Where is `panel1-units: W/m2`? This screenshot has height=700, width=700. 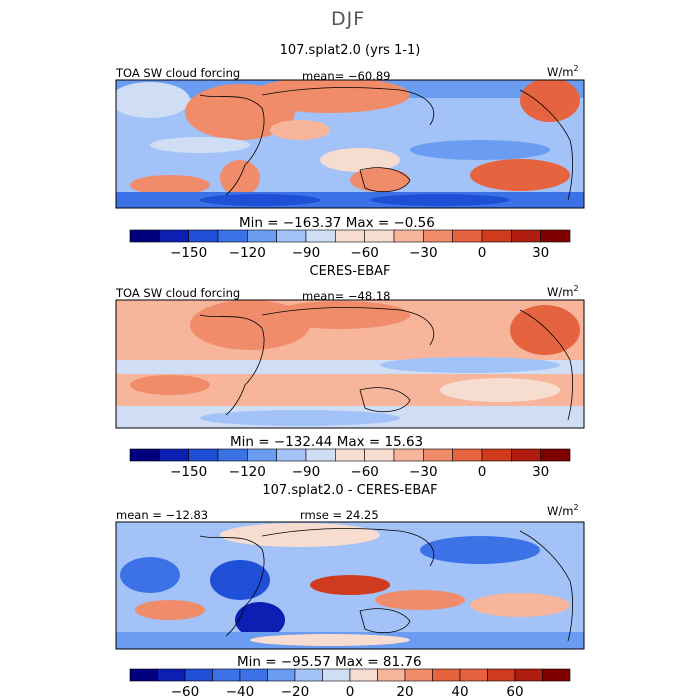
panel1-units: W/m2 is located at coordinates (563, 71).